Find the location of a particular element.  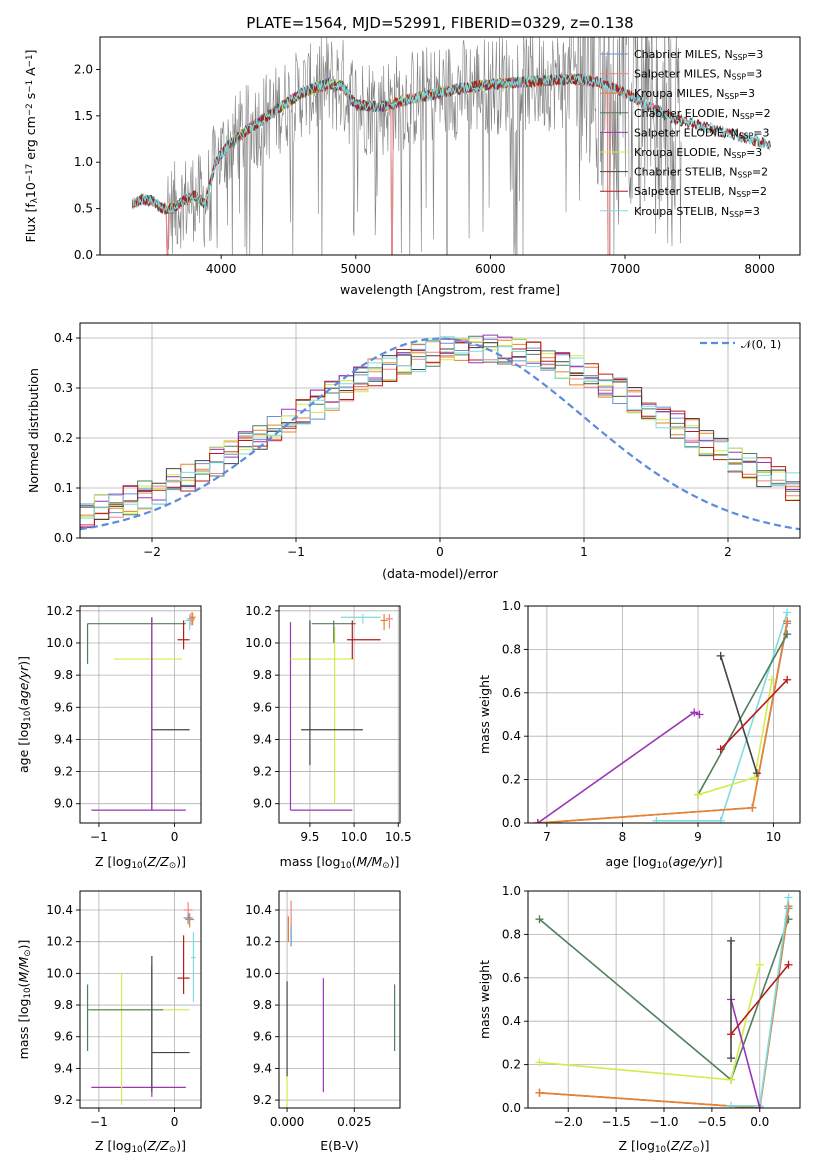

y-axis-label: mass [log10(M/M⊙)] is located at coordinates (24, 1000).